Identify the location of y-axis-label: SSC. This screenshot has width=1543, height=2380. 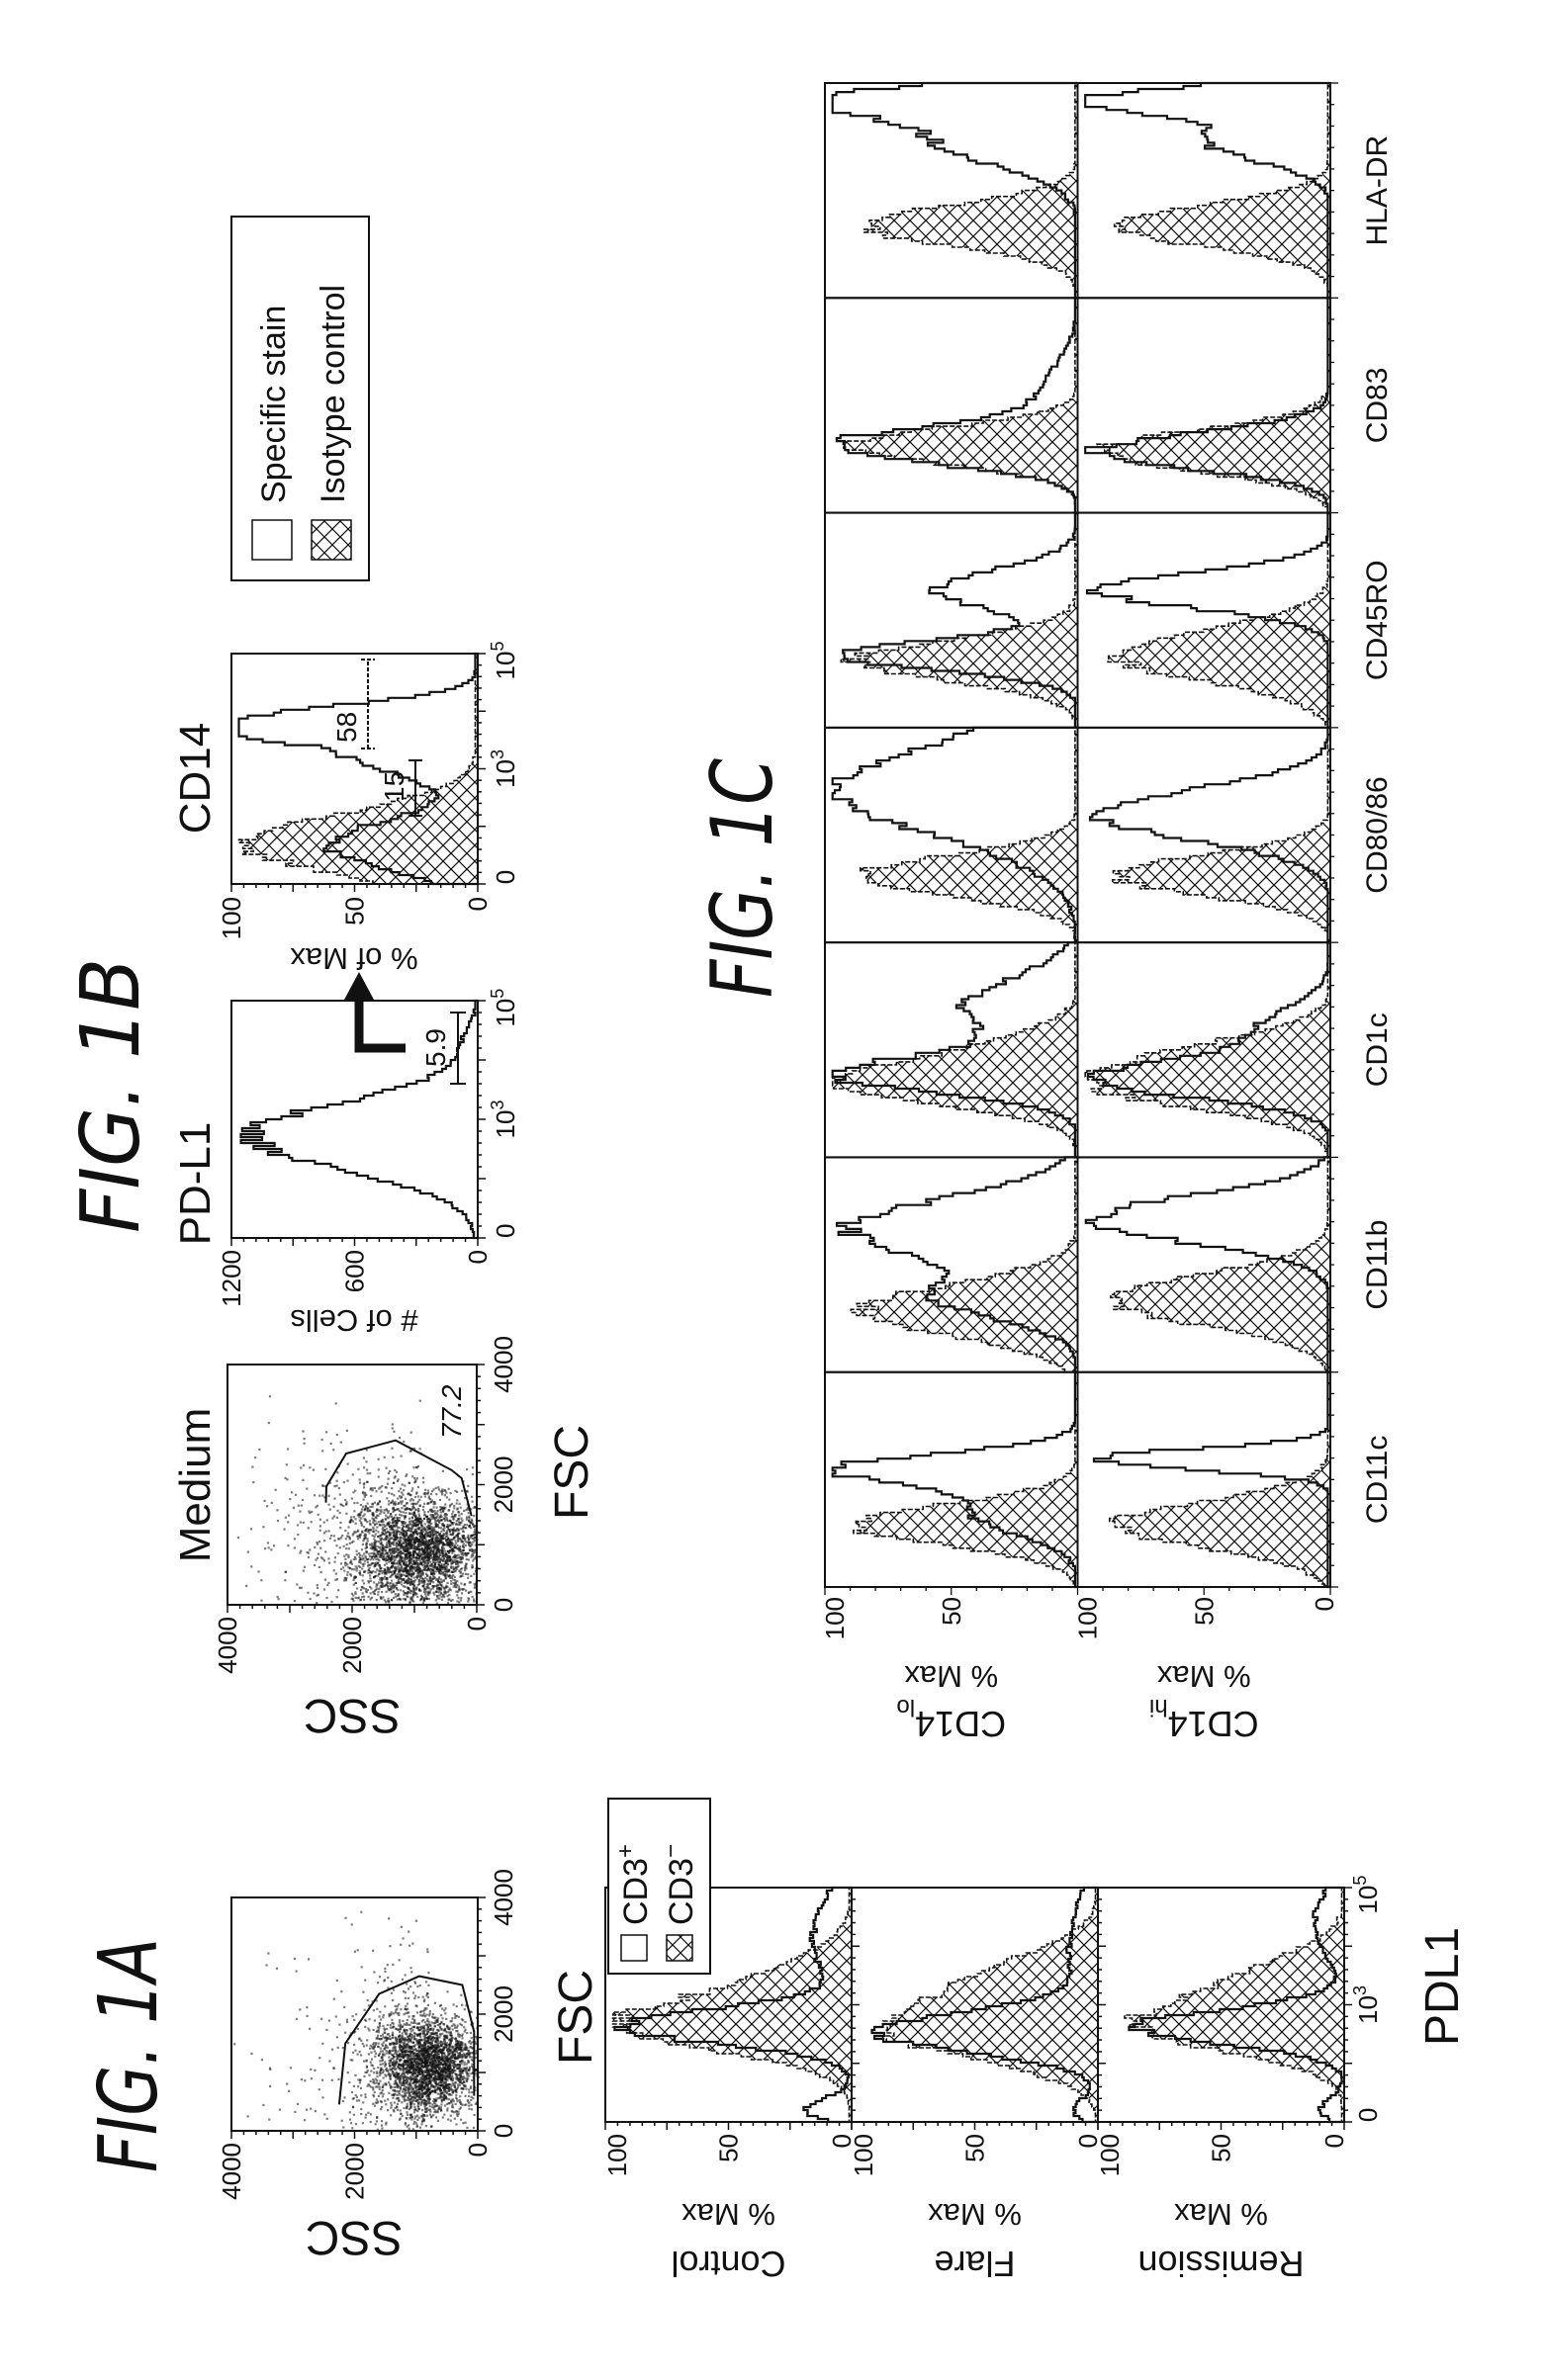
(355, 2237).